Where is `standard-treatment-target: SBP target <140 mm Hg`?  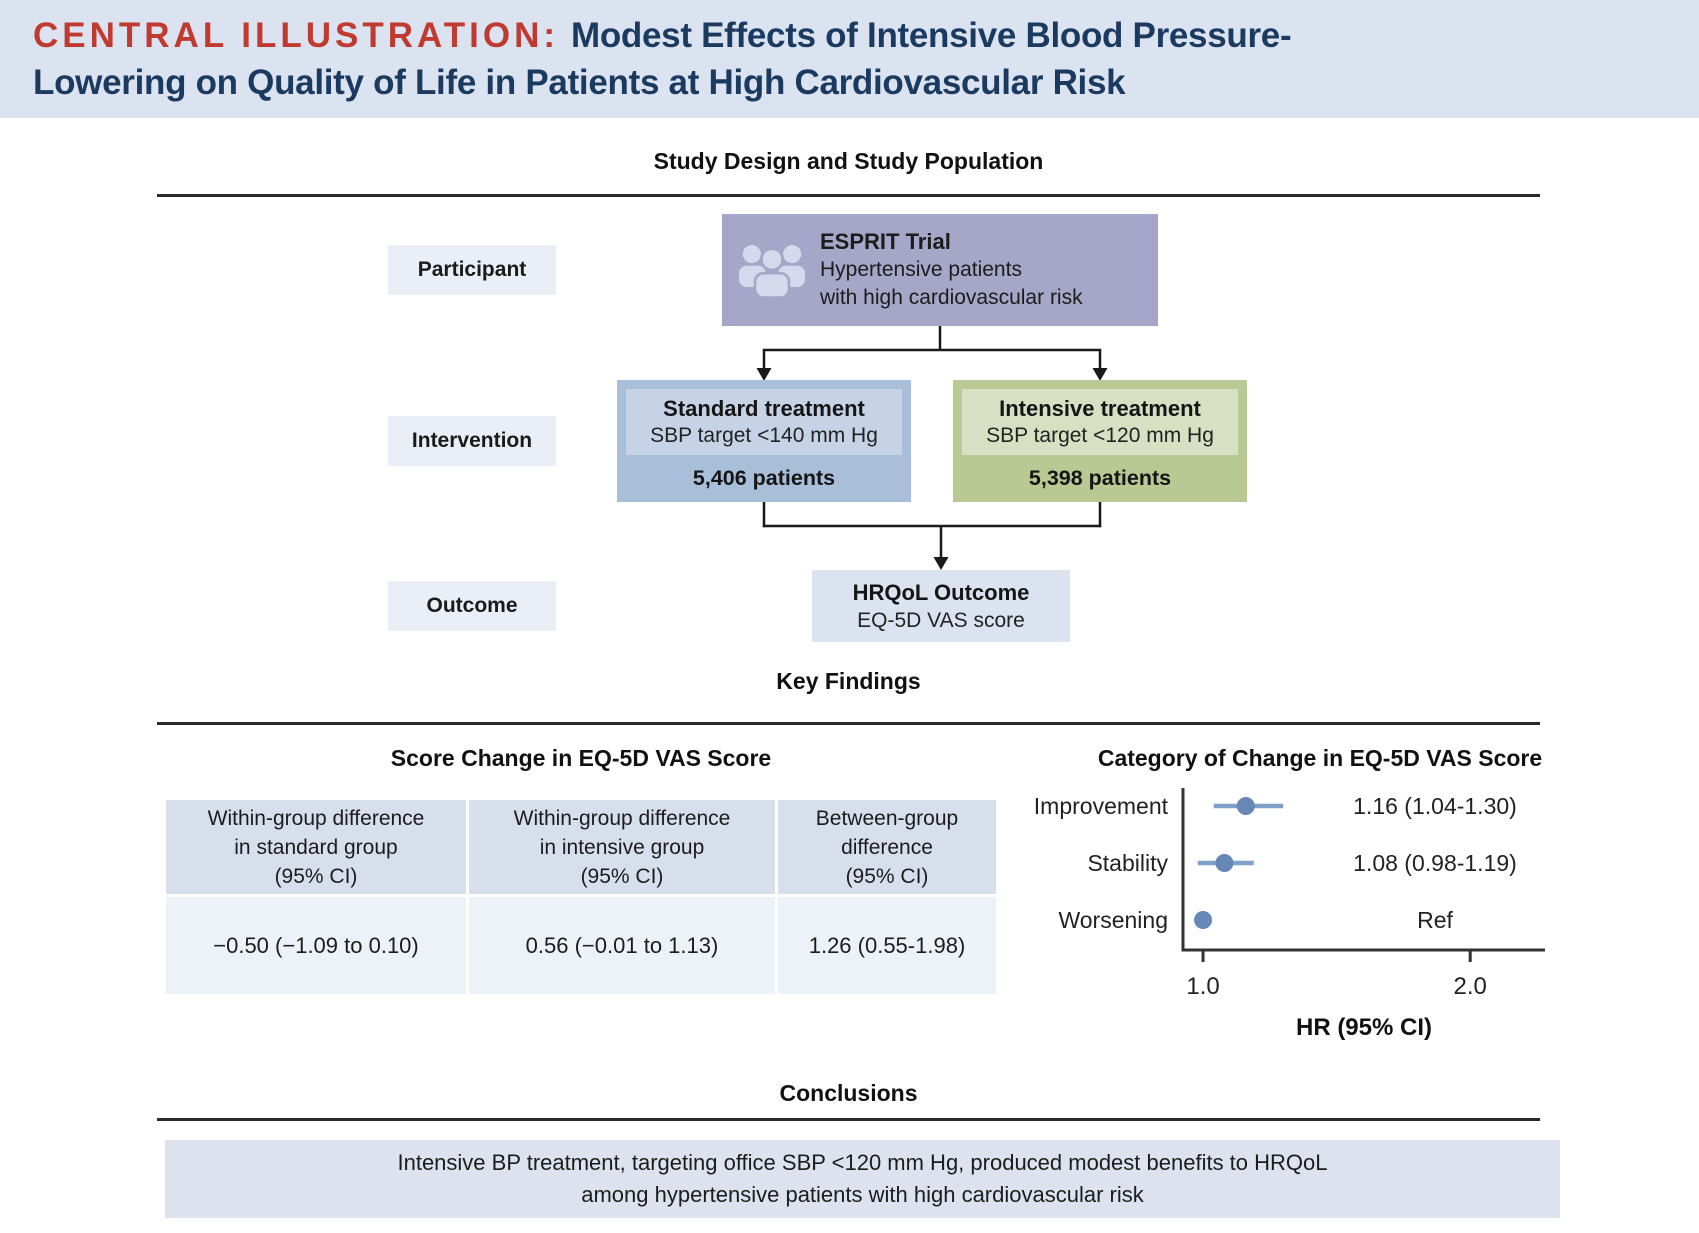
standard-treatment-target: SBP target <140 mm Hg is located at coordinates (764, 435).